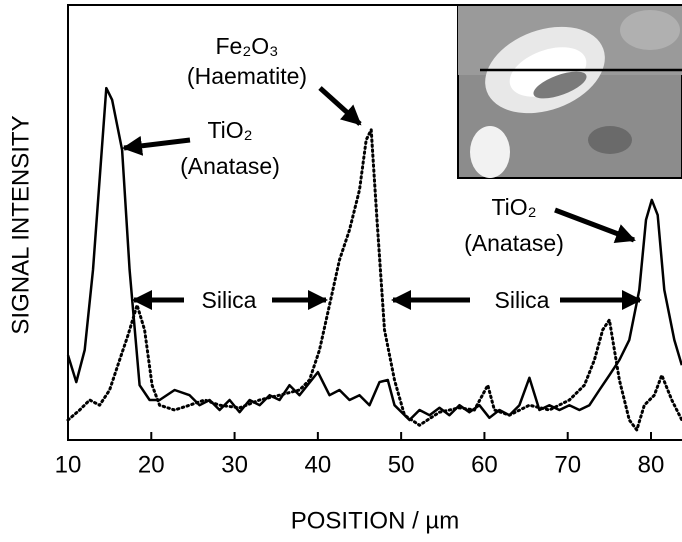 This screenshot has width=682, height=542. What do you see at coordinates (68, 464) in the screenshot?
I see `x-tick-label: 10` at bounding box center [68, 464].